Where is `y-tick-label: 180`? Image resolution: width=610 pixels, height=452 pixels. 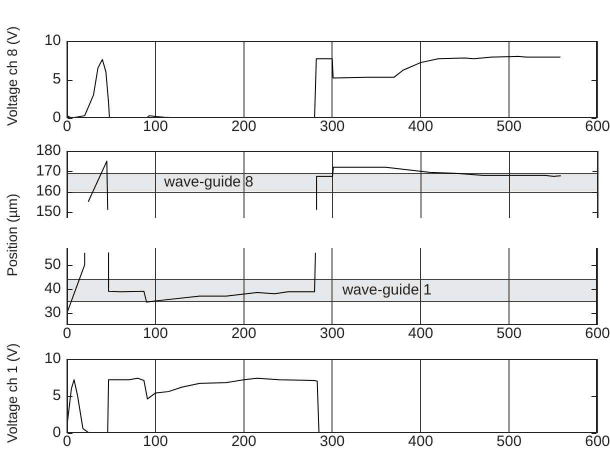 y-tick-label: 180 is located at coordinates (48, 151).